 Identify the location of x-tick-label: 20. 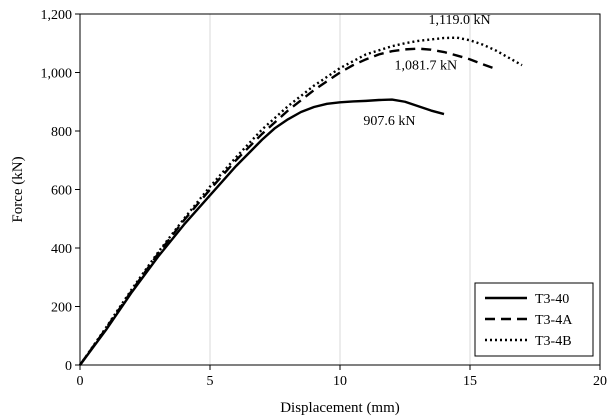
(600, 381).